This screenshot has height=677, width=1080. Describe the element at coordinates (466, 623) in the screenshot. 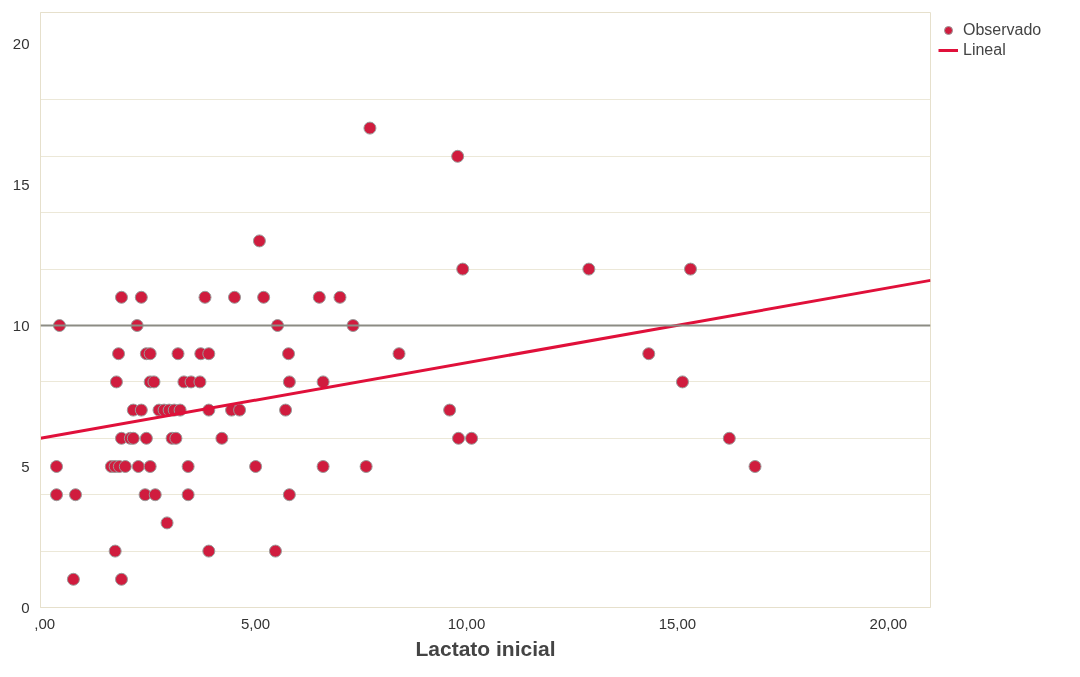

I see `x-tick-label: 10,00` at that location.